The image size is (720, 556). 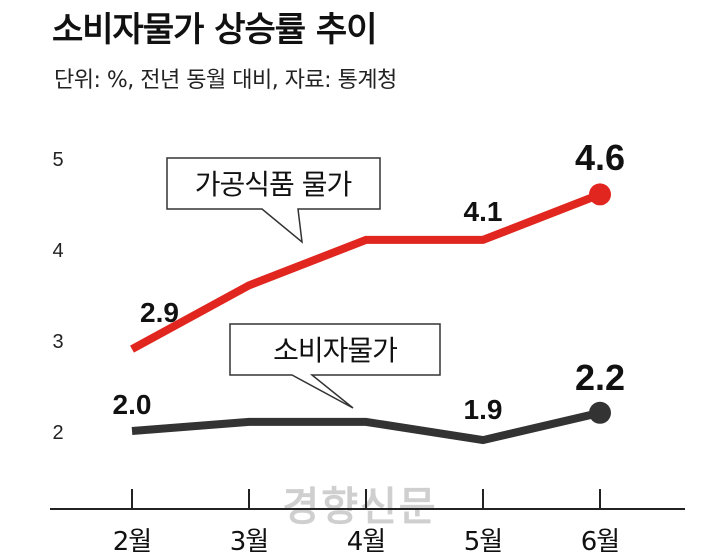 I want to click on data-label: 1.9, so click(x=483, y=409).